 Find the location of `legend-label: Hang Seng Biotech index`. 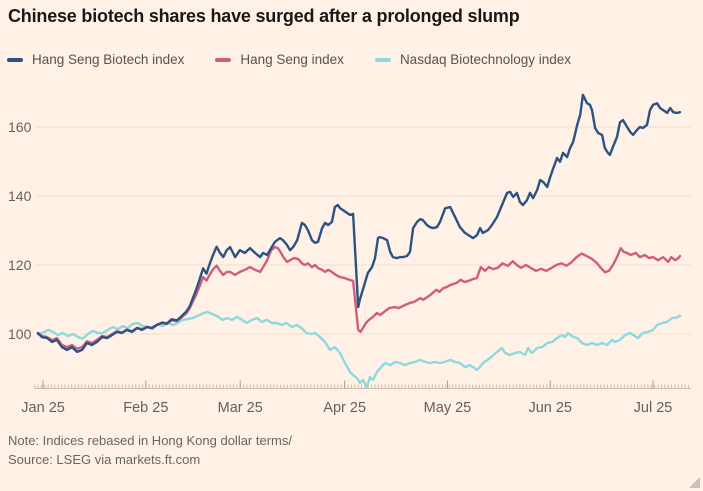

legend-label: Hang Seng Biotech index is located at coordinates (108, 59).